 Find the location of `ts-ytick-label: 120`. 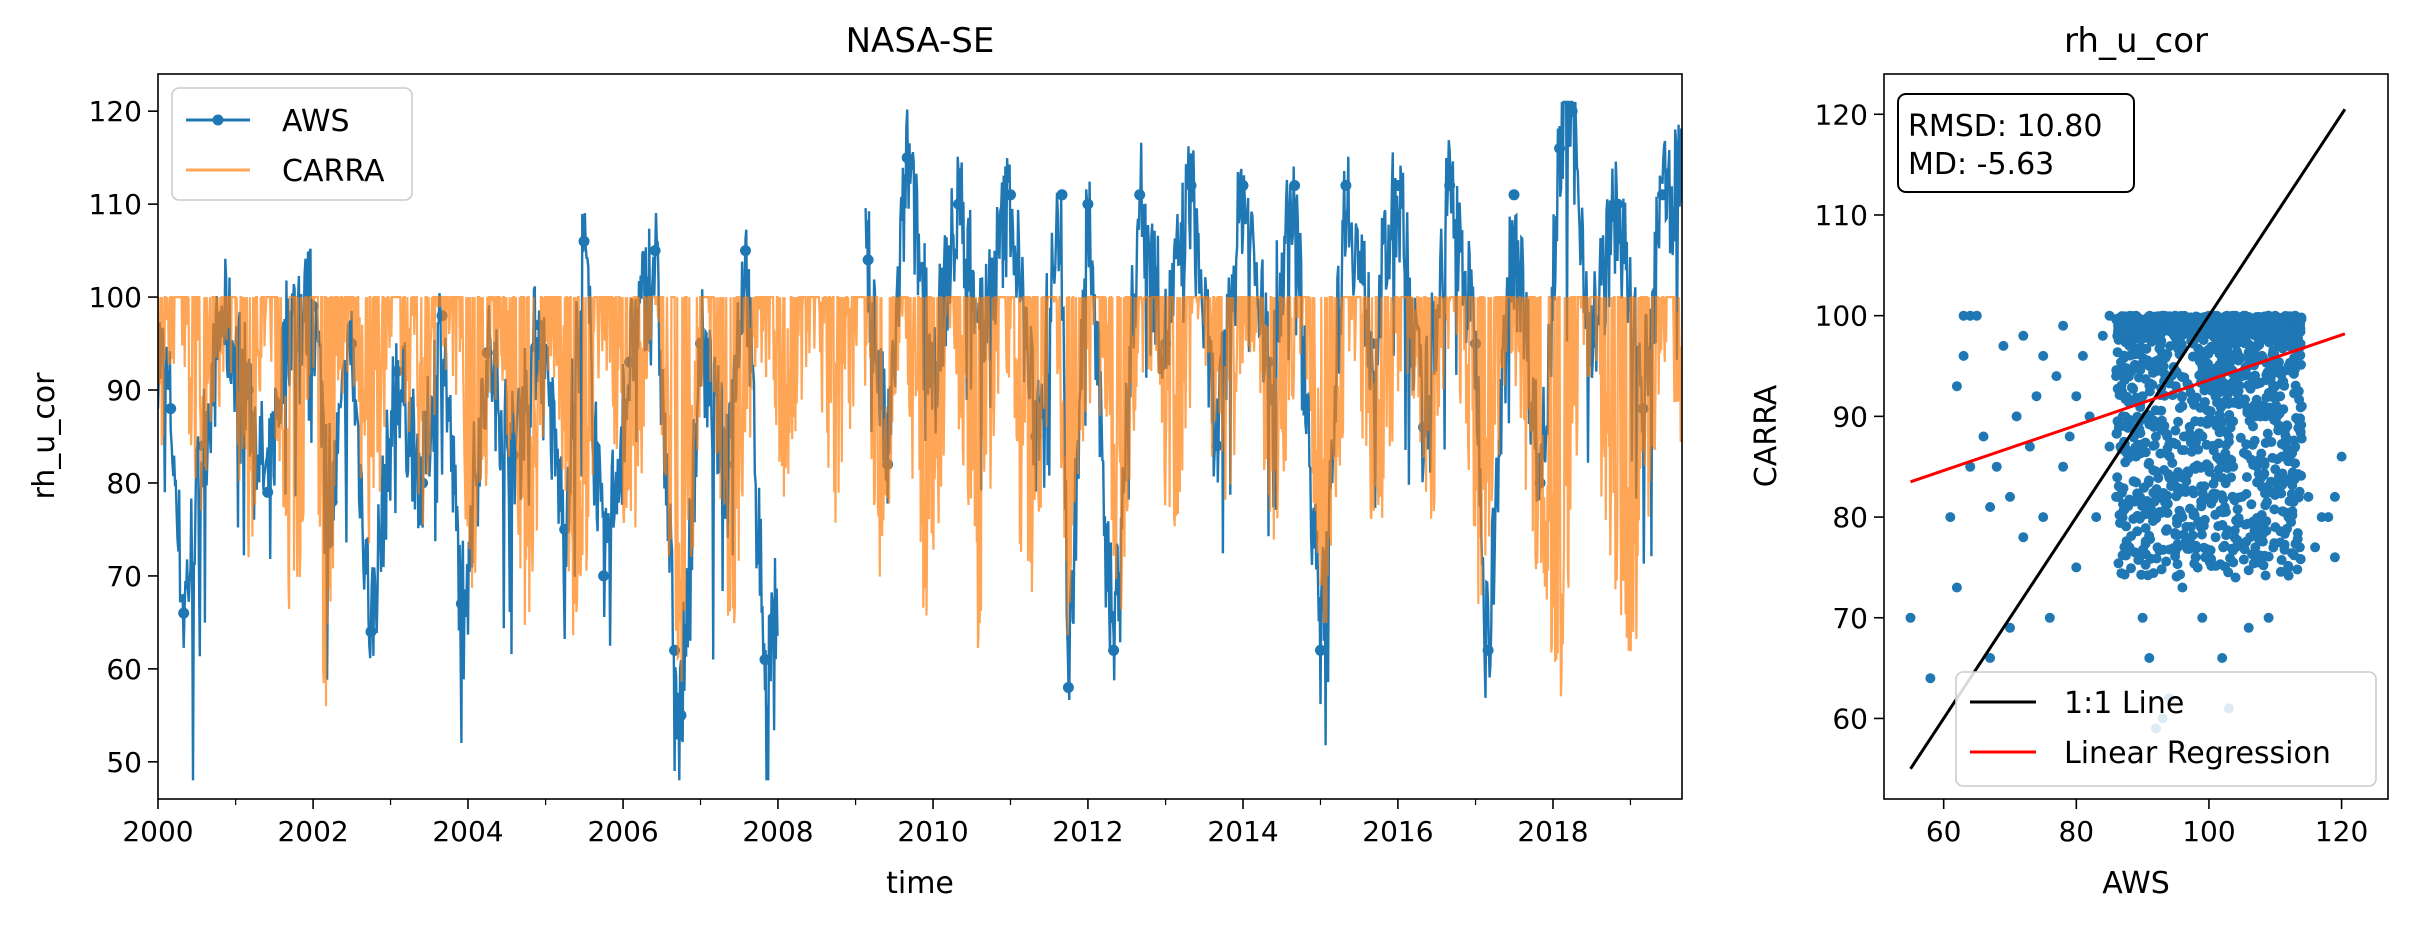

ts-ytick-label: 120 is located at coordinates (115, 111).